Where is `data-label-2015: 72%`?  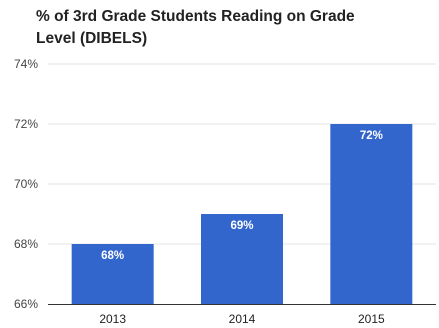 data-label-2015: 72% is located at coordinates (371, 136).